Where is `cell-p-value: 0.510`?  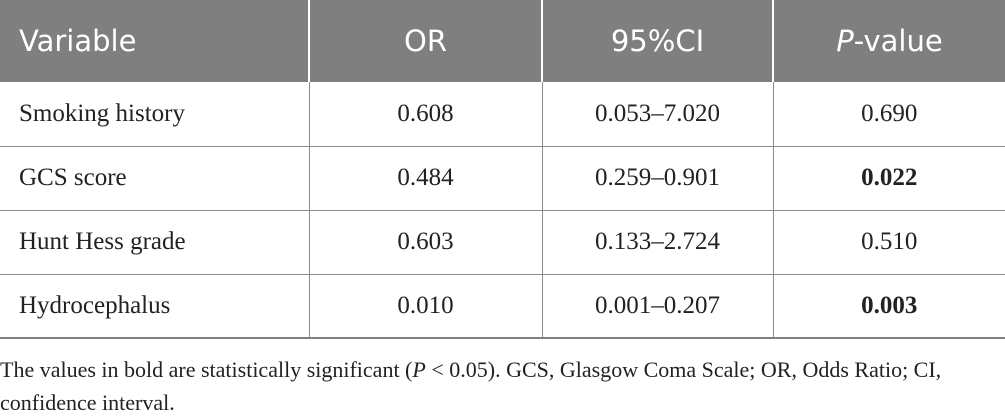 cell-p-value: 0.510 is located at coordinates (889, 241).